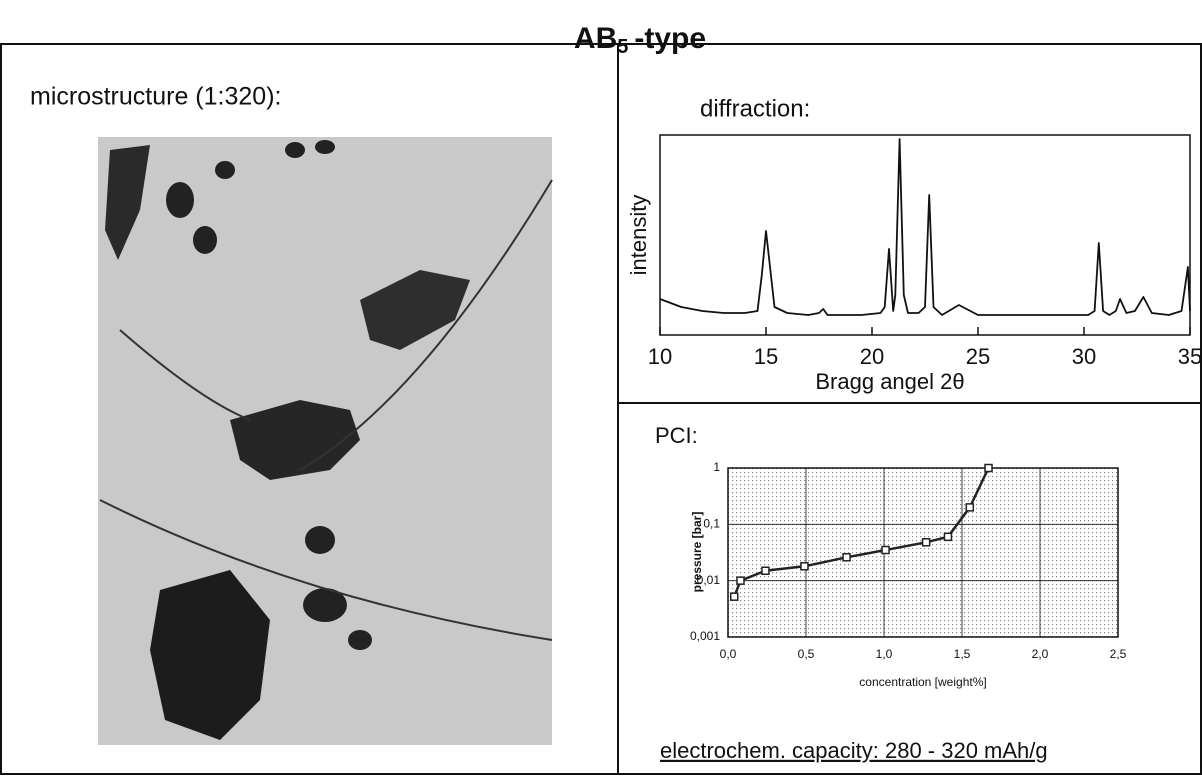 The height and width of the screenshot is (780, 1202). What do you see at coordinates (660, 356) in the screenshot?
I see `x-tick-label: 10` at bounding box center [660, 356].